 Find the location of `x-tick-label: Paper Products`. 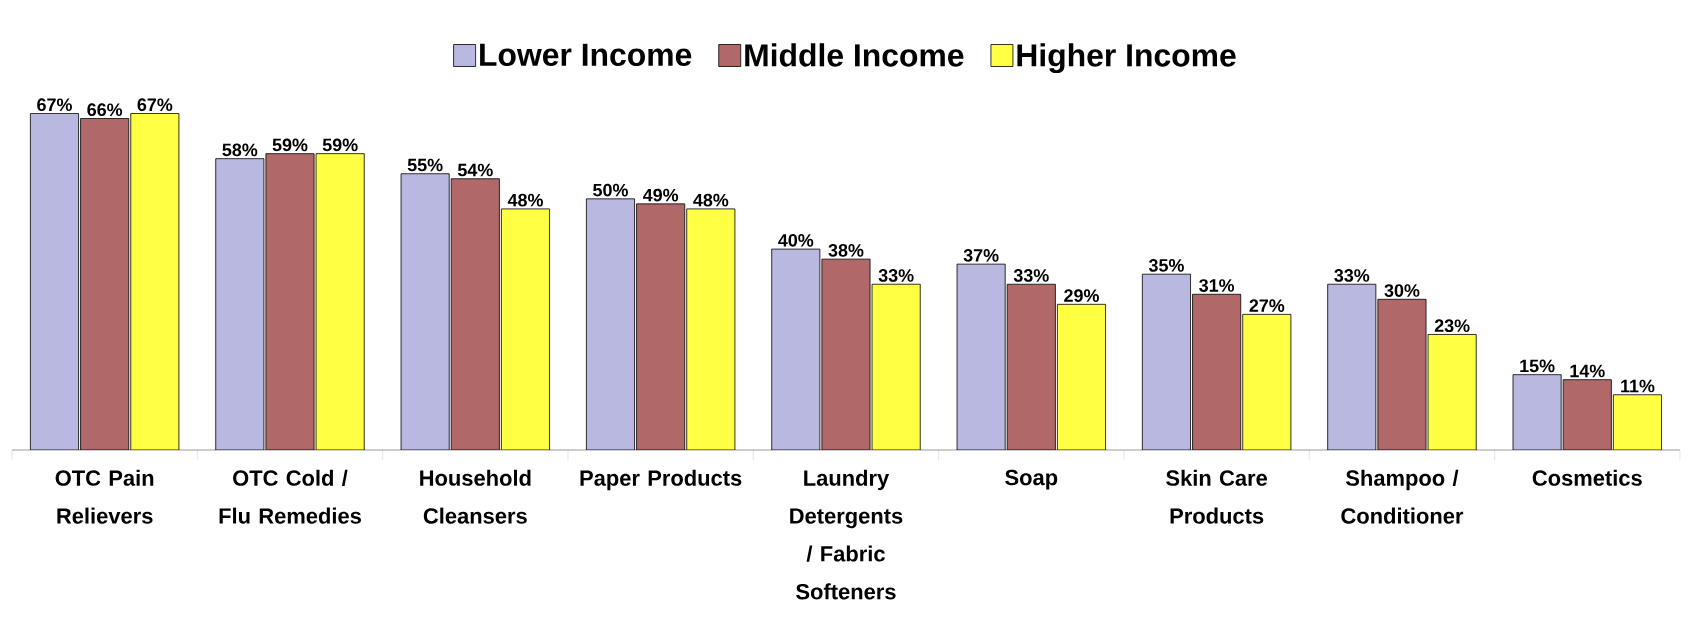

x-tick-label: Paper Products is located at coordinates (661, 480).